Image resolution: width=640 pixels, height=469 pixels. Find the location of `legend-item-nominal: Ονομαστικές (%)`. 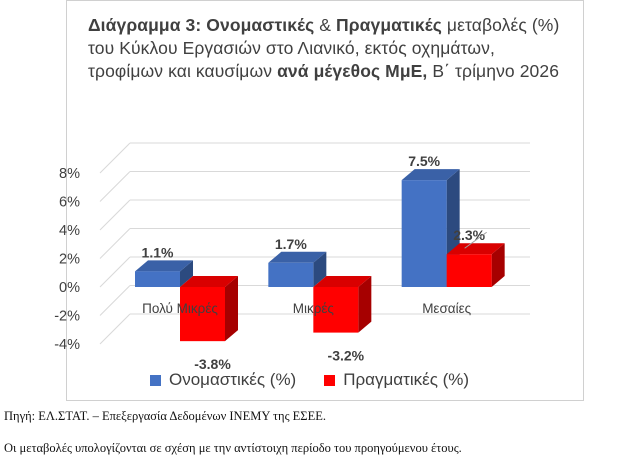

legend-item-nominal: Ονομαστικές (%) is located at coordinates (223, 380).